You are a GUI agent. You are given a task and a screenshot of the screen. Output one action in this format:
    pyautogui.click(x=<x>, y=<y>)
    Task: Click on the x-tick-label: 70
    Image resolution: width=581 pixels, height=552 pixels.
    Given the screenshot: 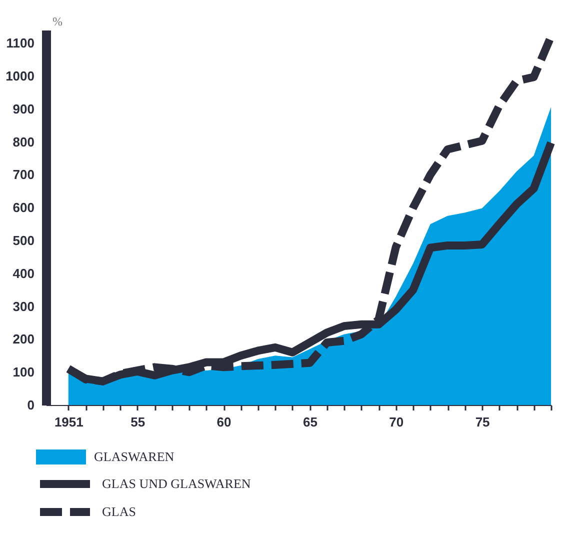 What is the action you would take?
    pyautogui.click(x=396, y=422)
    